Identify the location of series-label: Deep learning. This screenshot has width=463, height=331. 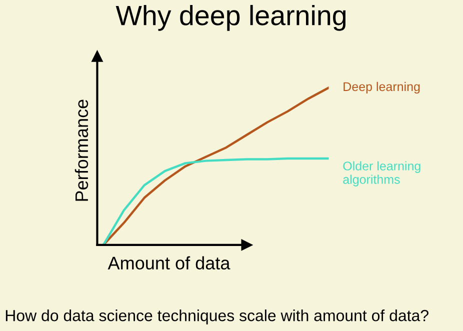
(382, 88).